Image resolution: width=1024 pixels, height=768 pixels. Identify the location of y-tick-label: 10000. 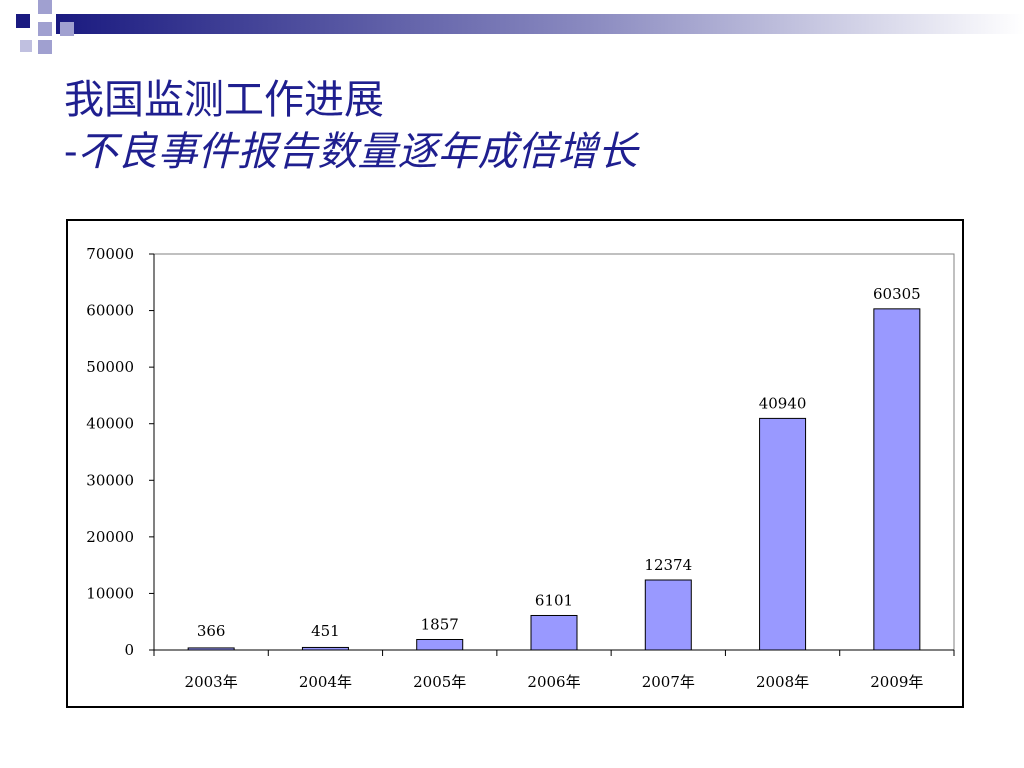
(110, 593).